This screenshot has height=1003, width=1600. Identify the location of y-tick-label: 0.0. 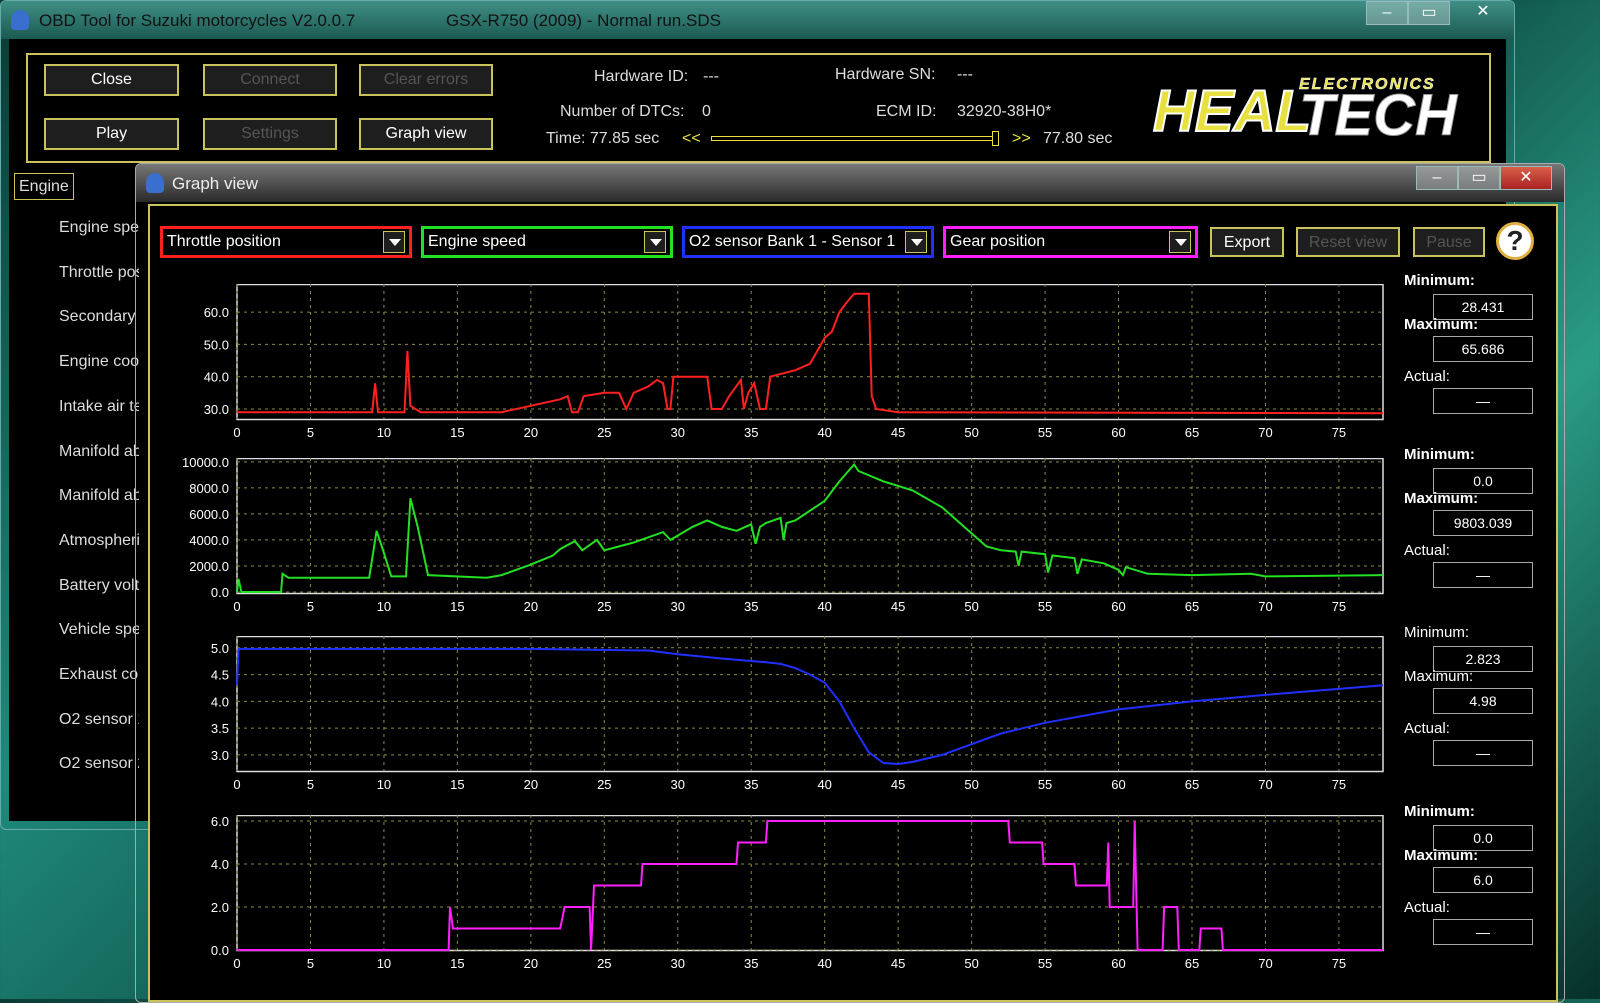
(220, 592).